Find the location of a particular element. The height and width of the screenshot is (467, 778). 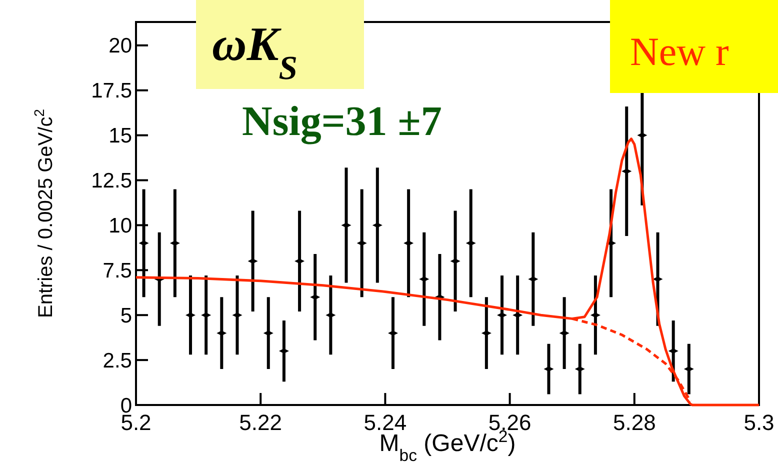

y-tick-label: 12.5 is located at coordinates (111, 181).